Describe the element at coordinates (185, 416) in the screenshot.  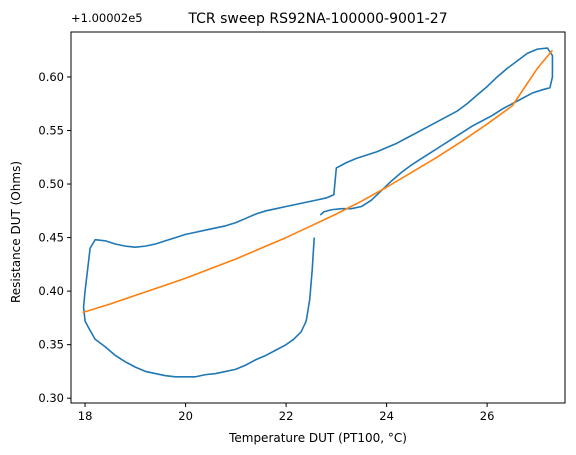
I see `x-tick-label: 20` at that location.